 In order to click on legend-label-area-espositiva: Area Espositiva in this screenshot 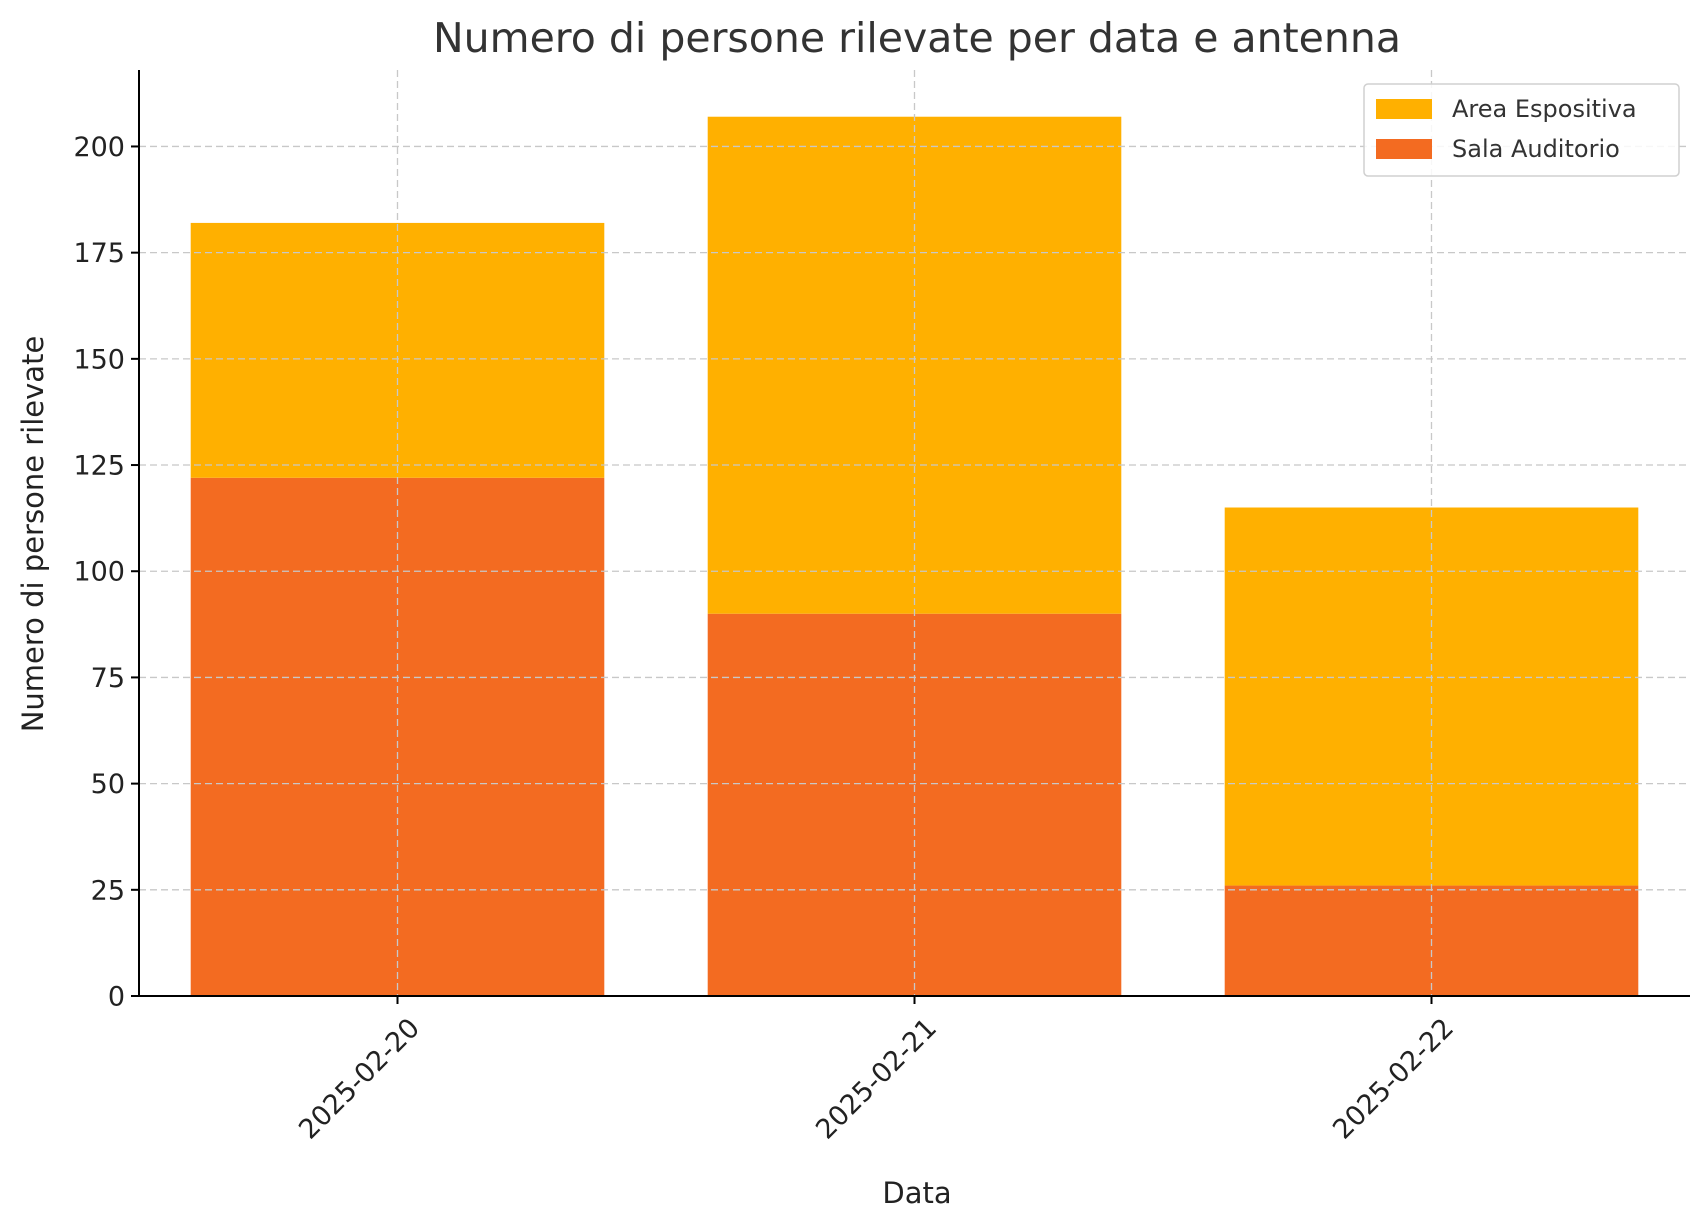, I will do `click(1544, 109)`.